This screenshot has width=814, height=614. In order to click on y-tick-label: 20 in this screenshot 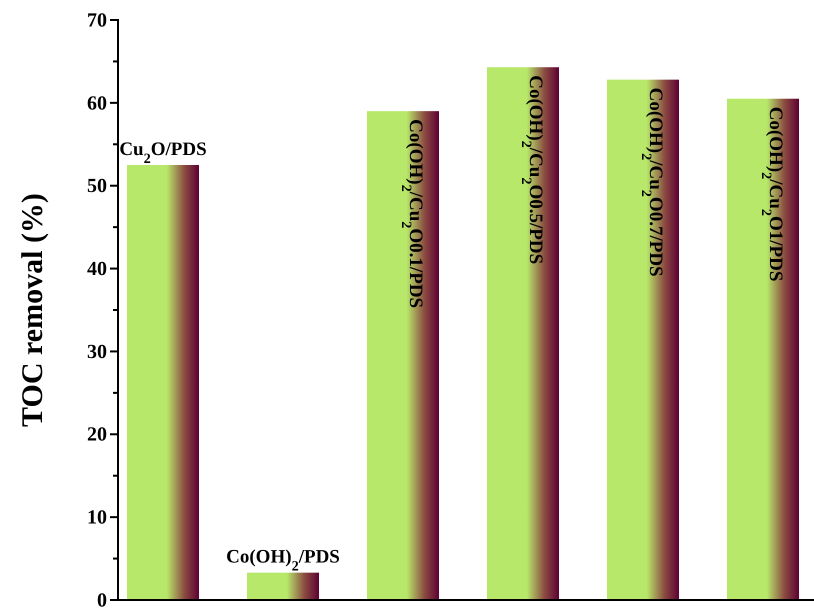, I will do `click(97, 435)`.